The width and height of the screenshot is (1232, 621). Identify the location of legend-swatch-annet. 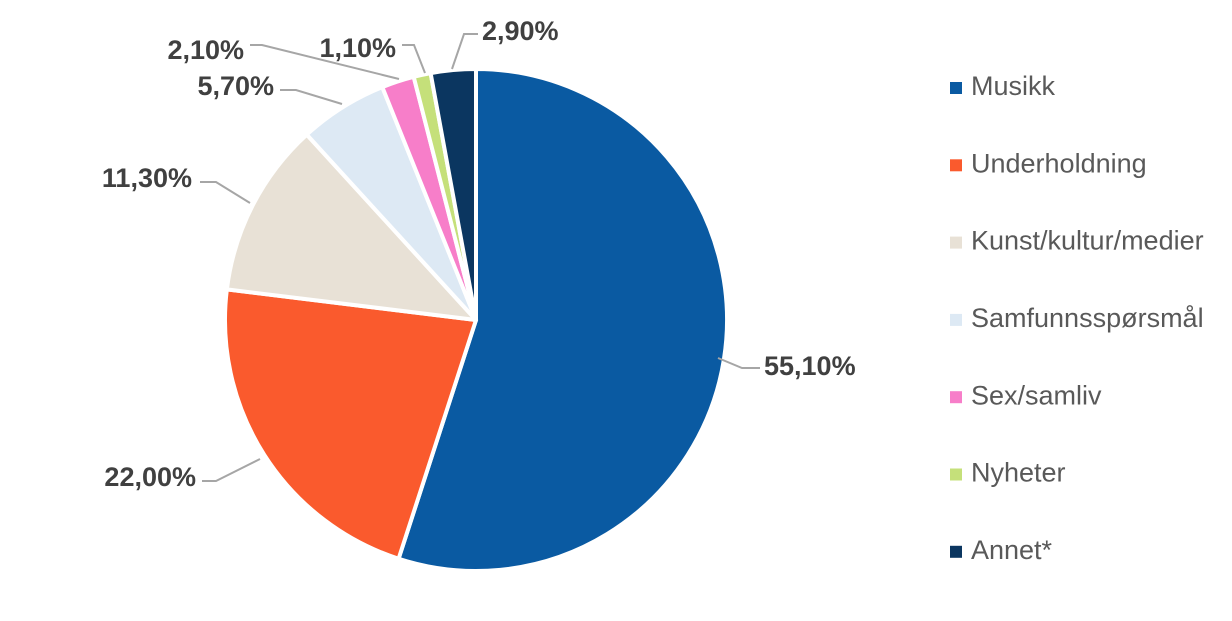
(956, 551).